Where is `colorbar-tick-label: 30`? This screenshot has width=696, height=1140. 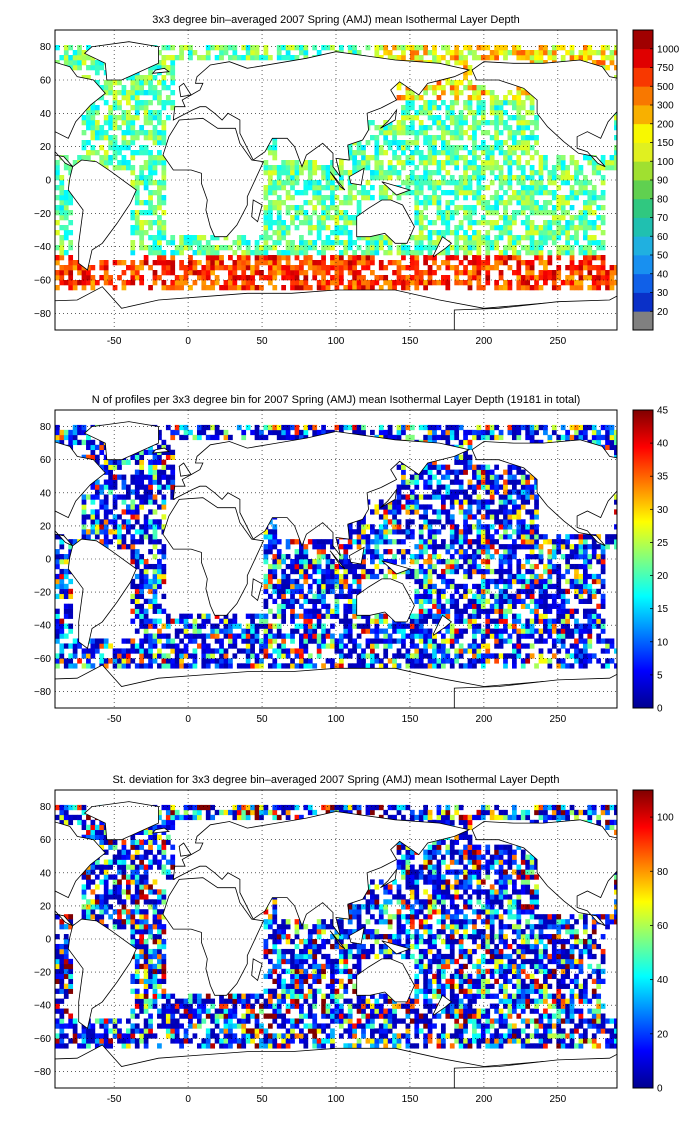
colorbar-tick-label: 30 is located at coordinates (663, 293).